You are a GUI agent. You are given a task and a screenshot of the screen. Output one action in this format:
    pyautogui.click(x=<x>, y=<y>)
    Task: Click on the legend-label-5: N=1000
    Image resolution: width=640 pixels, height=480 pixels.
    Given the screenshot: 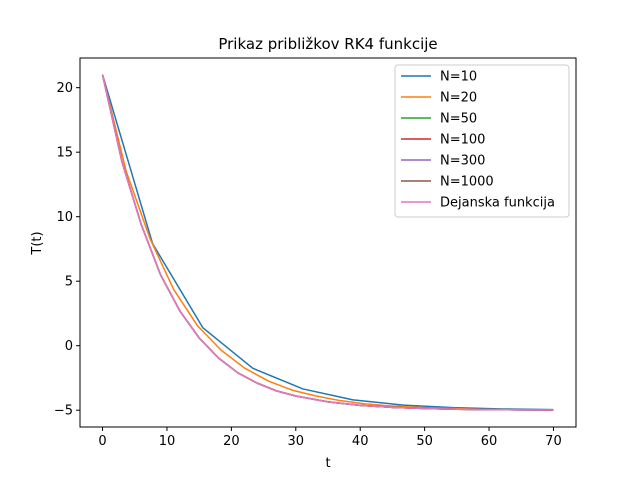 What is the action you would take?
    pyautogui.click(x=467, y=182)
    